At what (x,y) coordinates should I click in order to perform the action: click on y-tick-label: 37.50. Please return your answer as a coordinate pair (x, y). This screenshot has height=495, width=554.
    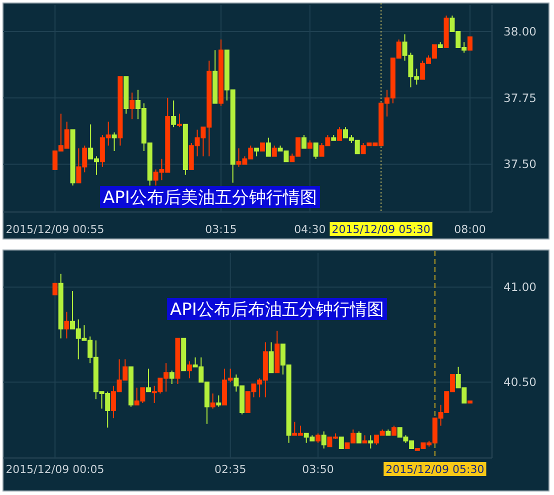
    Looking at the image, I should click on (520, 164).